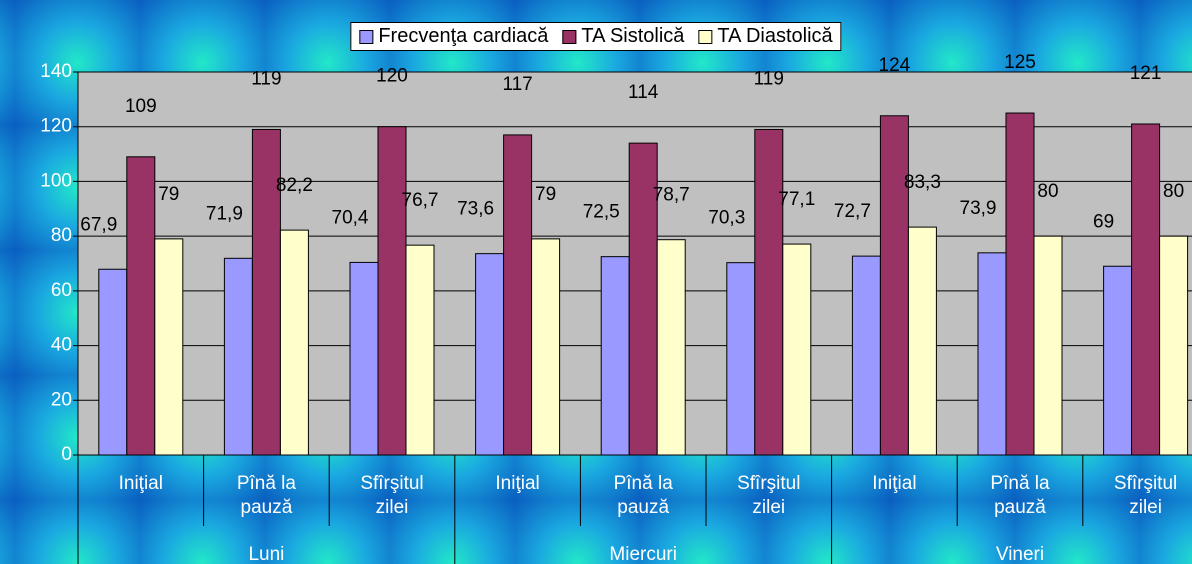  I want to click on value-label: 120, so click(392, 76).